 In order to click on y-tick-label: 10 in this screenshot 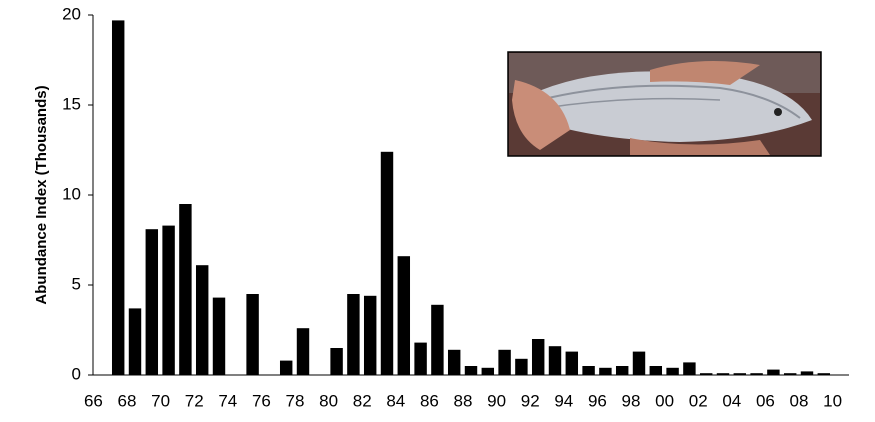, I will do `click(71, 193)`.